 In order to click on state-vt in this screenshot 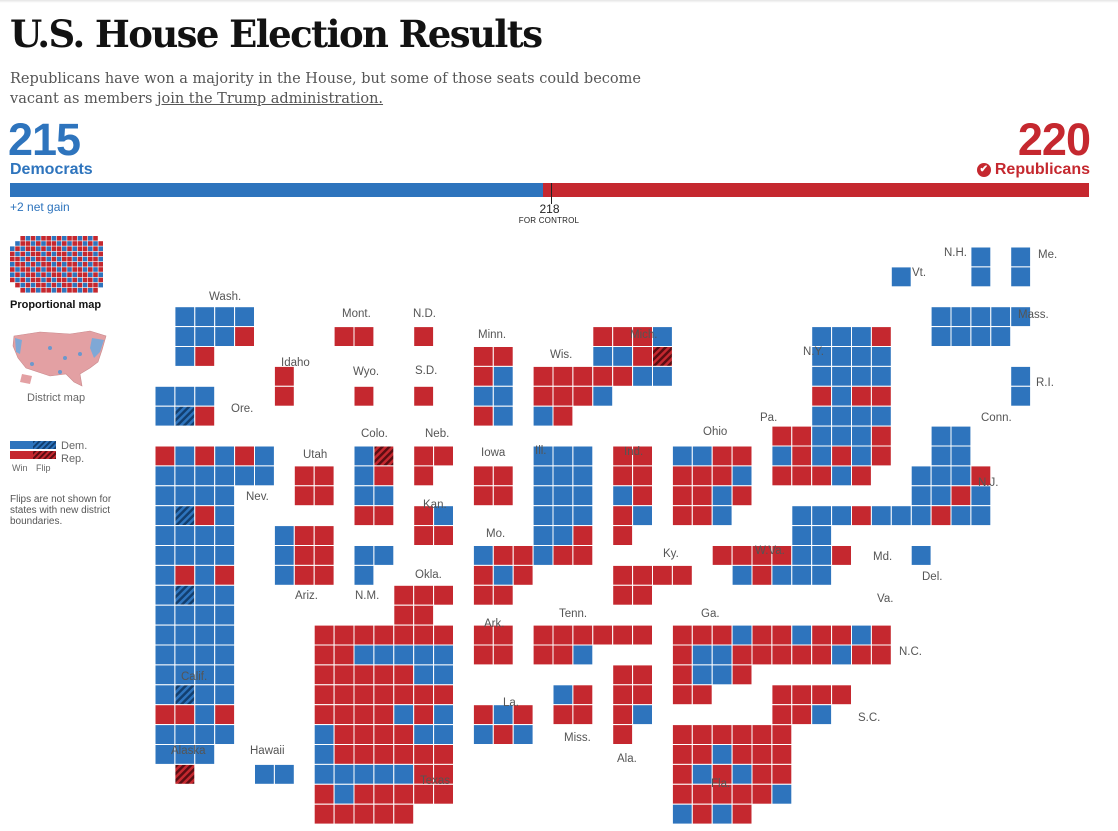, I will do `click(901, 277)`.